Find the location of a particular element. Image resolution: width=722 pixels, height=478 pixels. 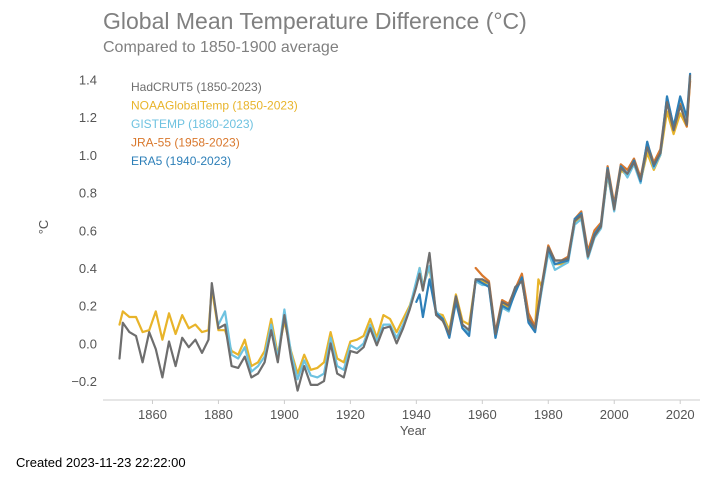

y-axis-label: °C is located at coordinates (43, 227).